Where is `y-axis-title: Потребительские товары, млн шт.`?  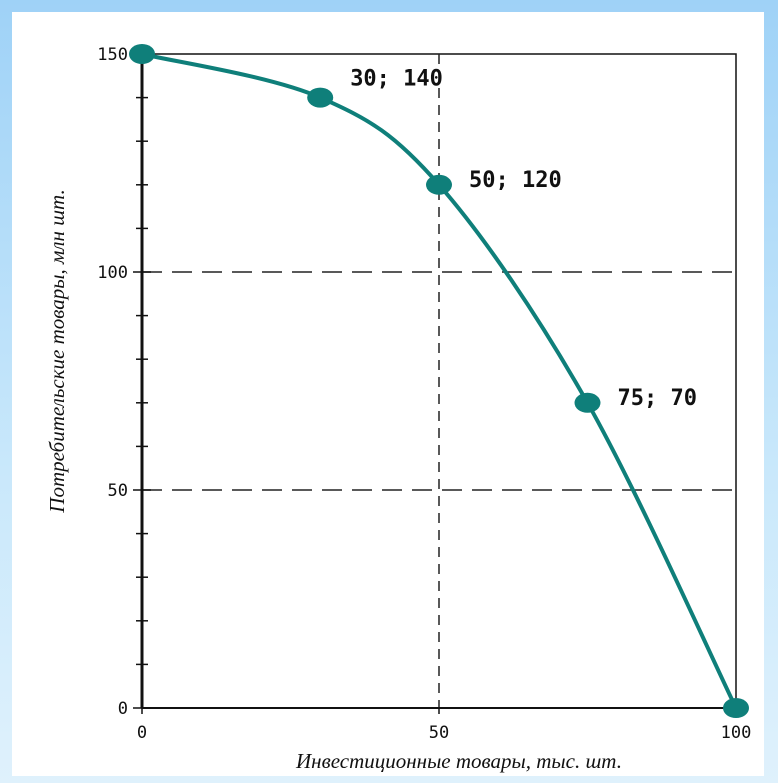 y-axis-title: Потребительские товары, млн шт. is located at coordinates (57, 351).